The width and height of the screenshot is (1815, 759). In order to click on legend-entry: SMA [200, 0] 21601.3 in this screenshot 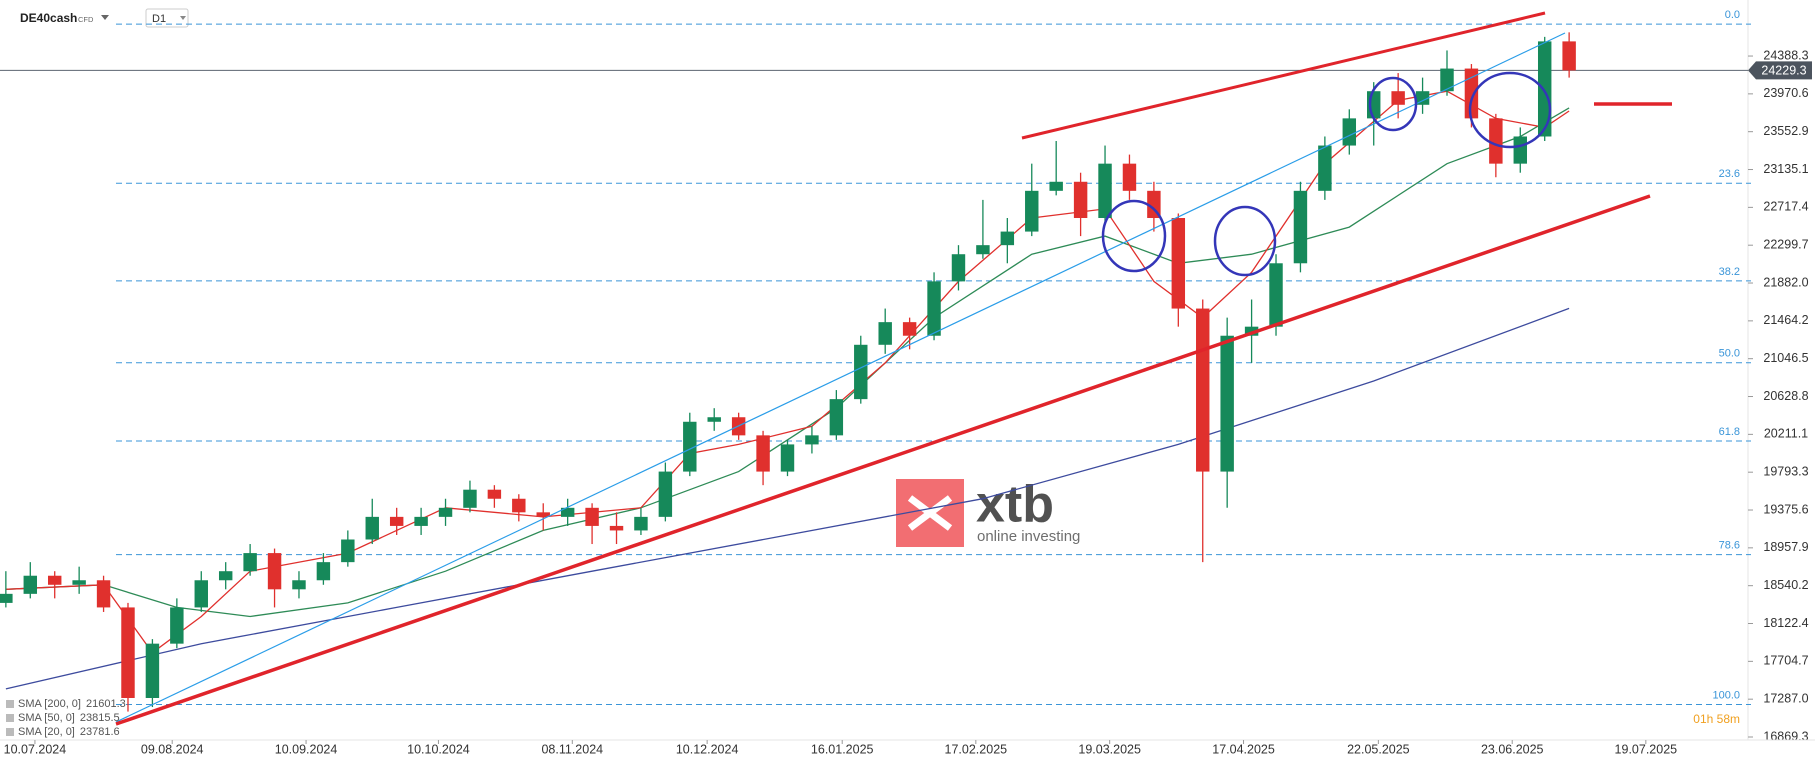, I will do `click(72, 704)`.